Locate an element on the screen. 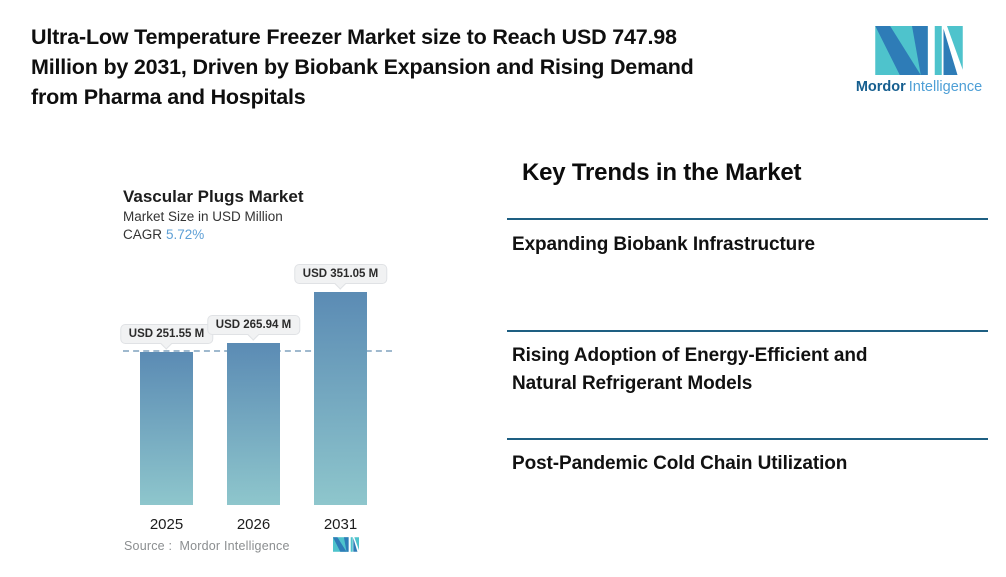  trend-item-3-line-1: Post-Pandemic Cold Chain Utilization is located at coordinates (680, 463).